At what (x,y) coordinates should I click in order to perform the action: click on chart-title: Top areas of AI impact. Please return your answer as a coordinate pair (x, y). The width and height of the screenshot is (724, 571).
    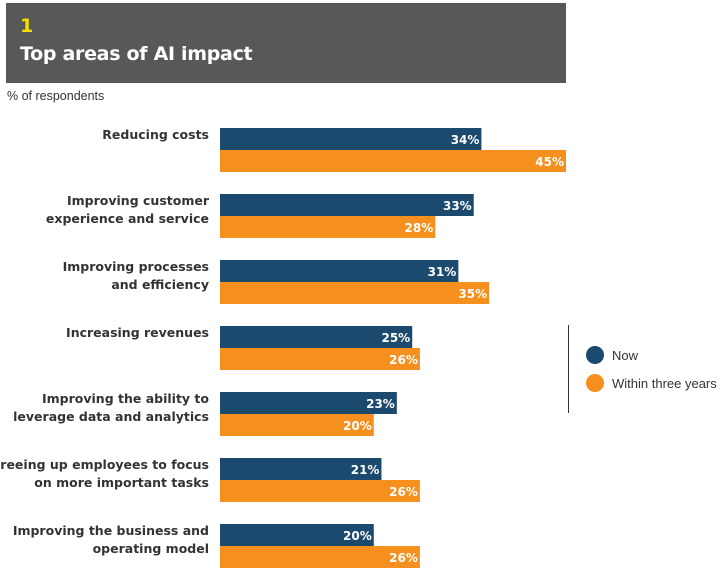
    Looking at the image, I should click on (136, 54).